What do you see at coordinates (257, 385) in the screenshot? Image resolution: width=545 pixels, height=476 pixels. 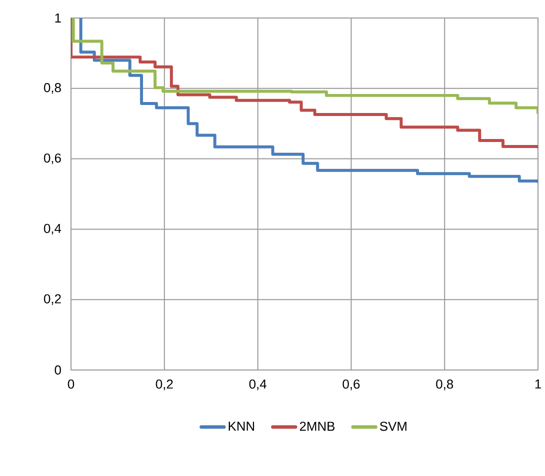 I see `x-tick-label: 0,4` at bounding box center [257, 385].